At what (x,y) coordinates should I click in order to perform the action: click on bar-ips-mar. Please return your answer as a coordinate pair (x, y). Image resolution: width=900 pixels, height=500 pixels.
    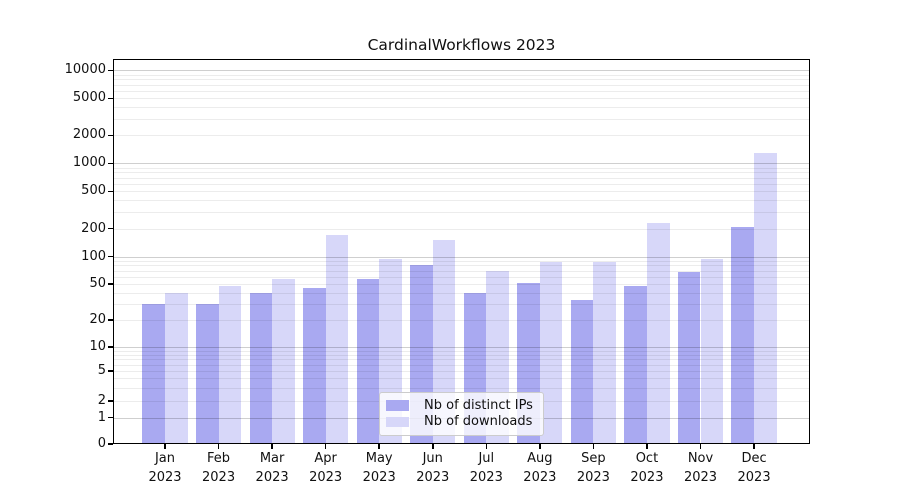
    Looking at the image, I should click on (261, 368).